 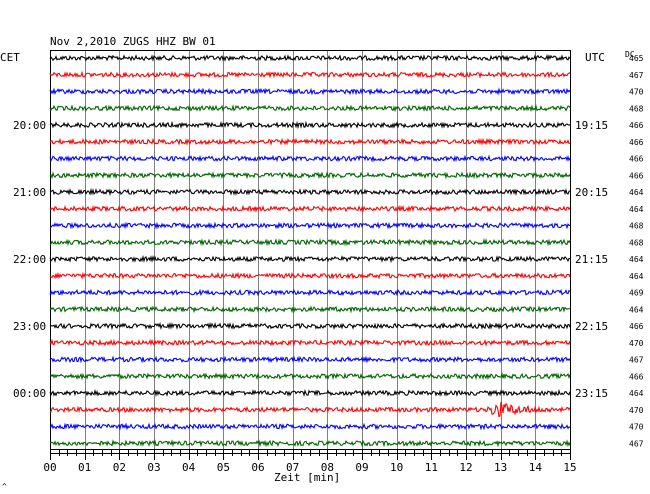 What do you see at coordinates (307, 477) in the screenshot?
I see `x-axis-title: Zeit [min]` at bounding box center [307, 477].